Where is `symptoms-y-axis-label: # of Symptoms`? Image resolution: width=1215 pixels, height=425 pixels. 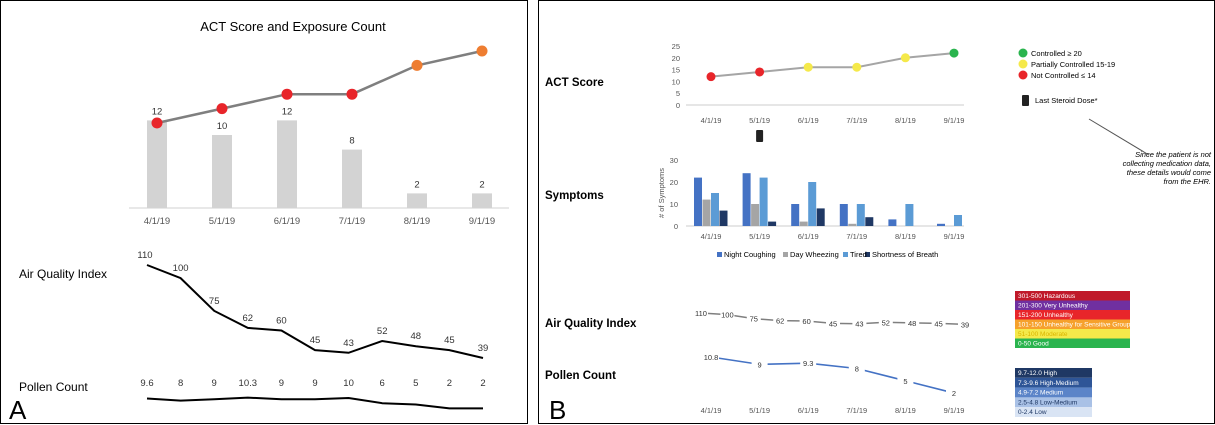 symptoms-y-axis-label: # of Symptoms is located at coordinates (661, 193).